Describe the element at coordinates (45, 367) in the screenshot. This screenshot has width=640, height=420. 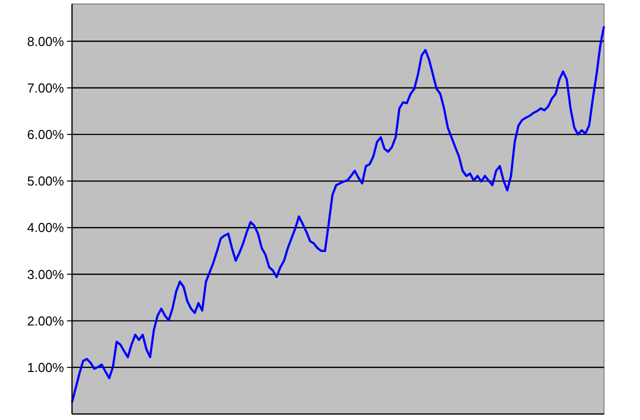
I see `y-tick-label: 1.00%` at that location.